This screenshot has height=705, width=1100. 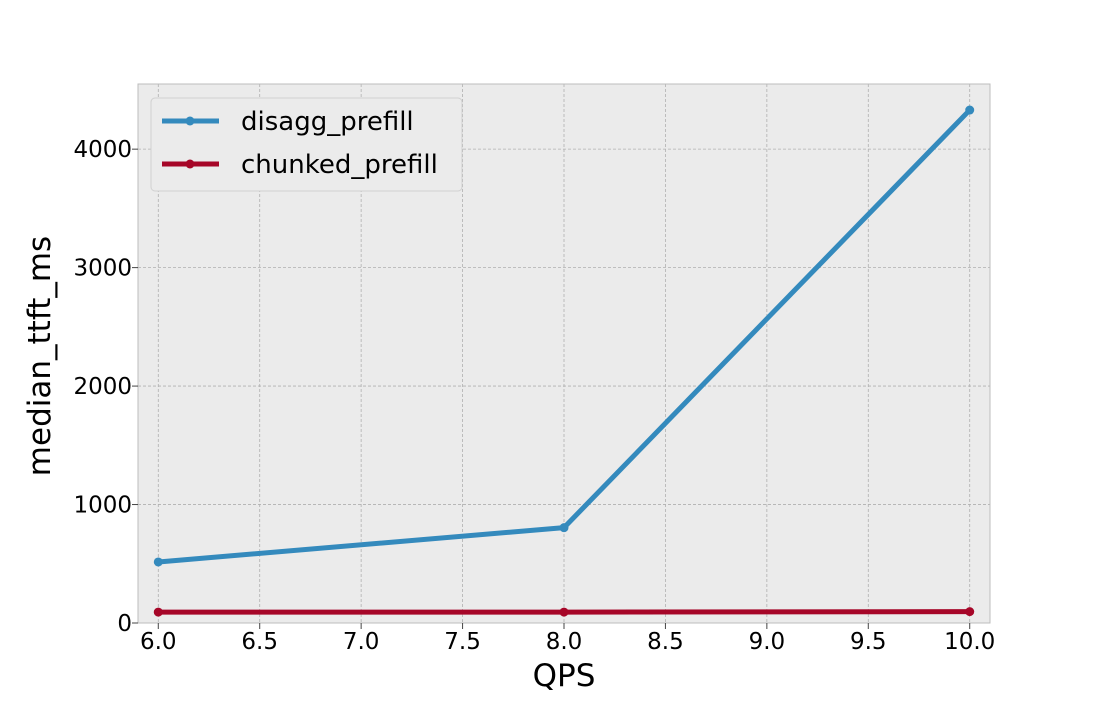 What do you see at coordinates (462, 642) in the screenshot?
I see `x-tick-label: 7.5` at bounding box center [462, 642].